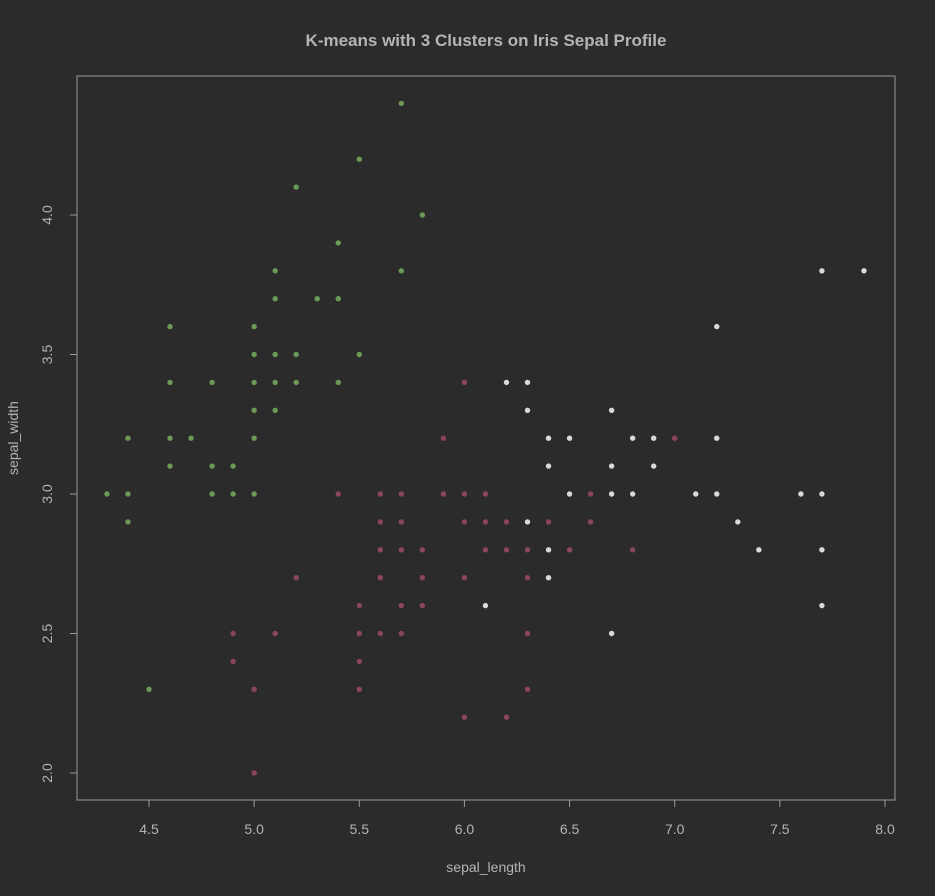 Image resolution: width=935 pixels, height=896 pixels. Describe the element at coordinates (58, 494) in the screenshot. I see `y-axis: 2.0 2.5 3.0 3.5 4.0` at that location.